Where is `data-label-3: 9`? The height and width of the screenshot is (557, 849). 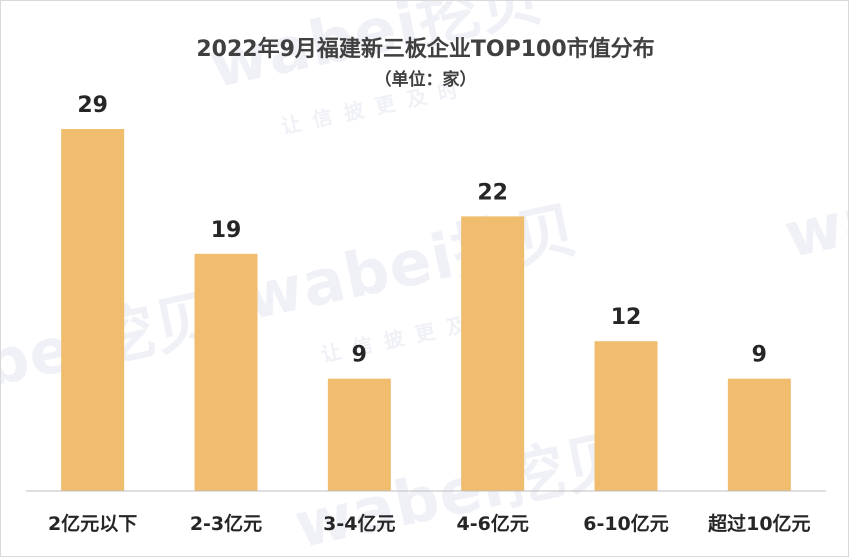
data-label-3: 9 is located at coordinates (359, 355).